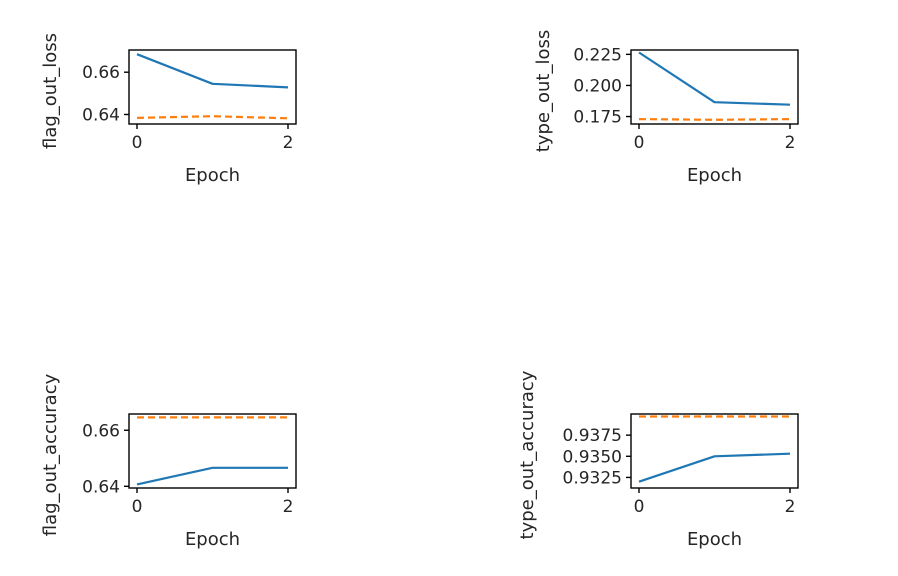 The height and width of the screenshot is (576, 898). I want to click on y-tick-label: 0.9375, so click(592, 436).